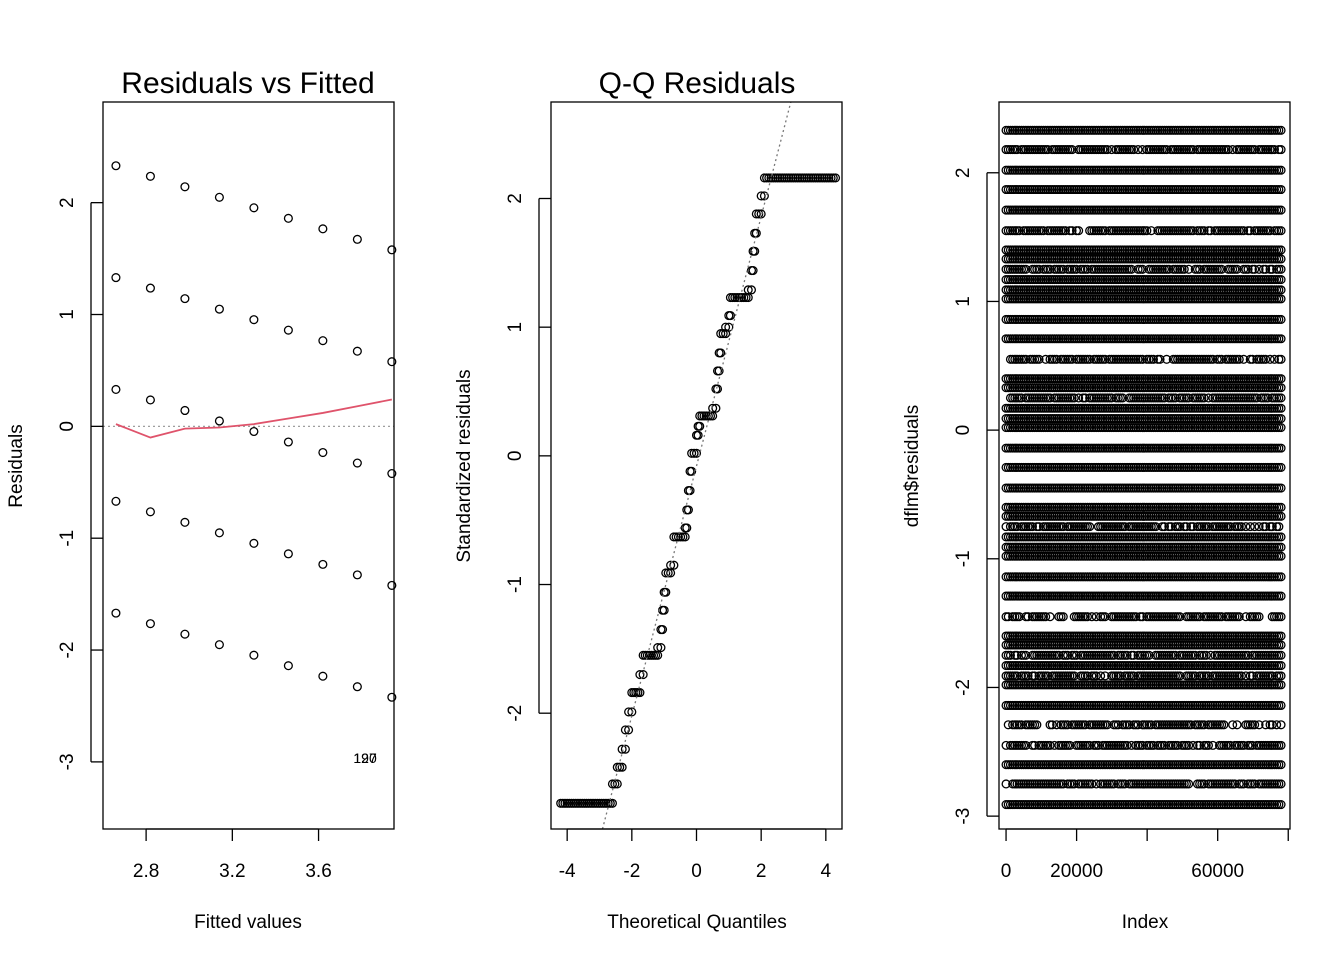 The height and width of the screenshot is (960, 1344). Describe the element at coordinates (365, 758) in the screenshot. I see `panel1-annotation: 127` at that location.